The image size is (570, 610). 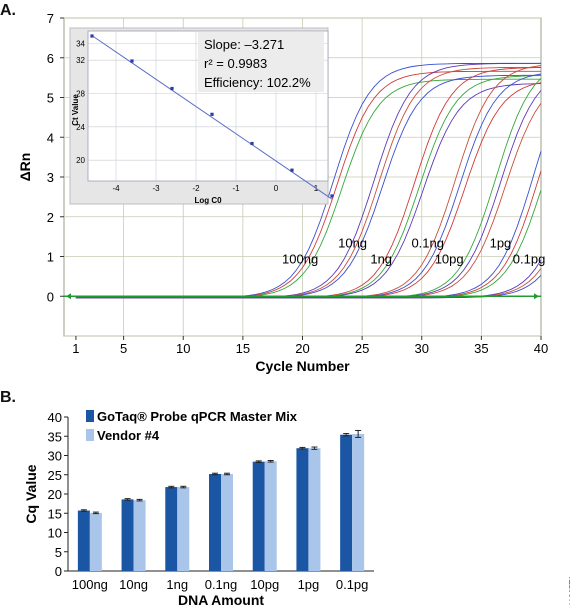 What do you see at coordinates (541, 348) in the screenshot?
I see `x-tick-label: 40` at bounding box center [541, 348].